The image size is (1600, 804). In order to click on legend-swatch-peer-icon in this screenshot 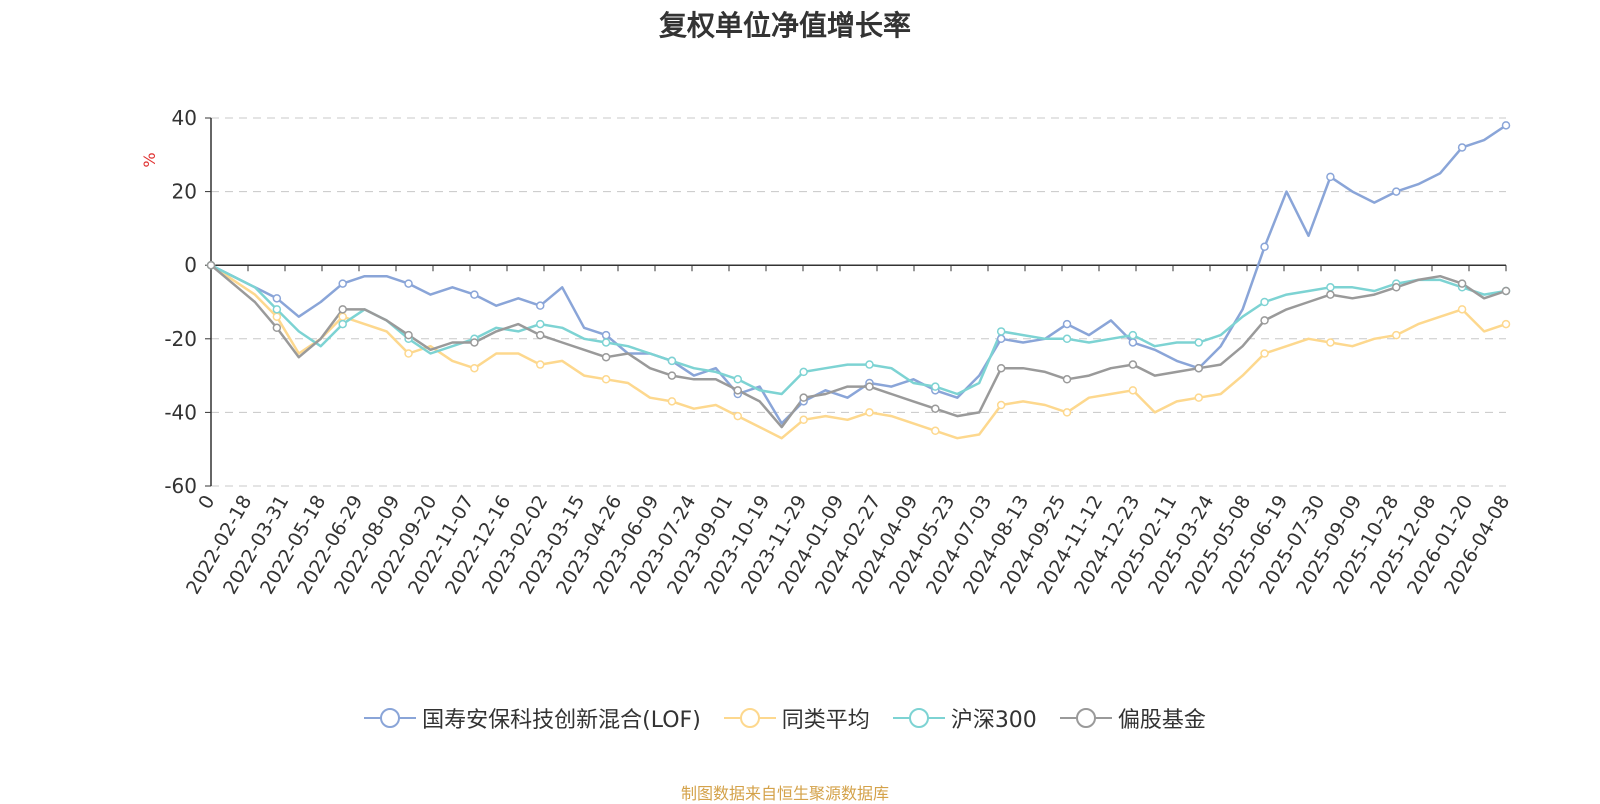, I will do `click(749, 718)`.